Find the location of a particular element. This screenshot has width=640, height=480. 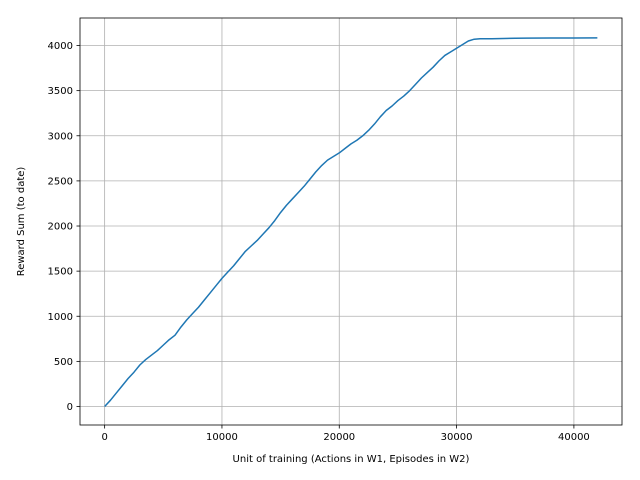

y-tick-label: 4000 is located at coordinates (60, 46).